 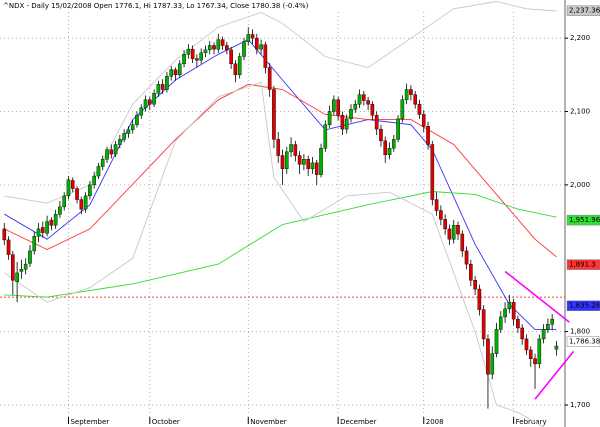 What do you see at coordinates (580, 112) in the screenshot?
I see `y-tick-label: 2,100` at bounding box center [580, 112].